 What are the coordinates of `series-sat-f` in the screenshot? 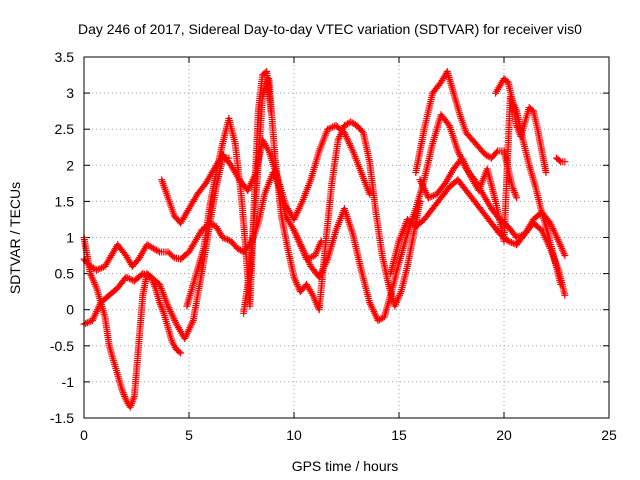 It's located at (332, 196).